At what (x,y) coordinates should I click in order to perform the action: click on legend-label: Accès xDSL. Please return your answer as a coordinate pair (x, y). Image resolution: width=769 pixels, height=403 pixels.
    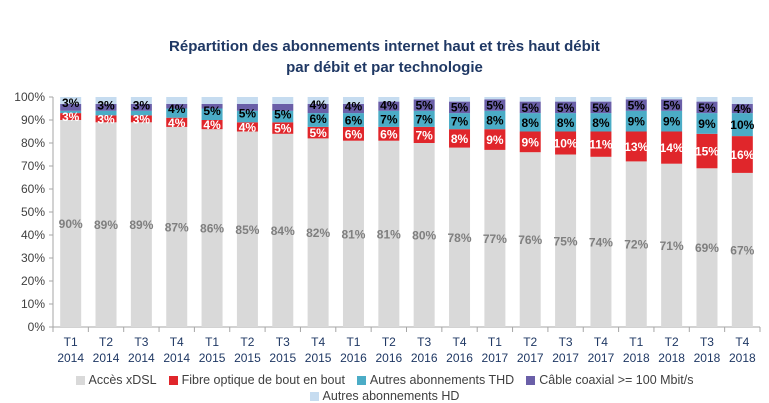
    Looking at the image, I should click on (122, 380).